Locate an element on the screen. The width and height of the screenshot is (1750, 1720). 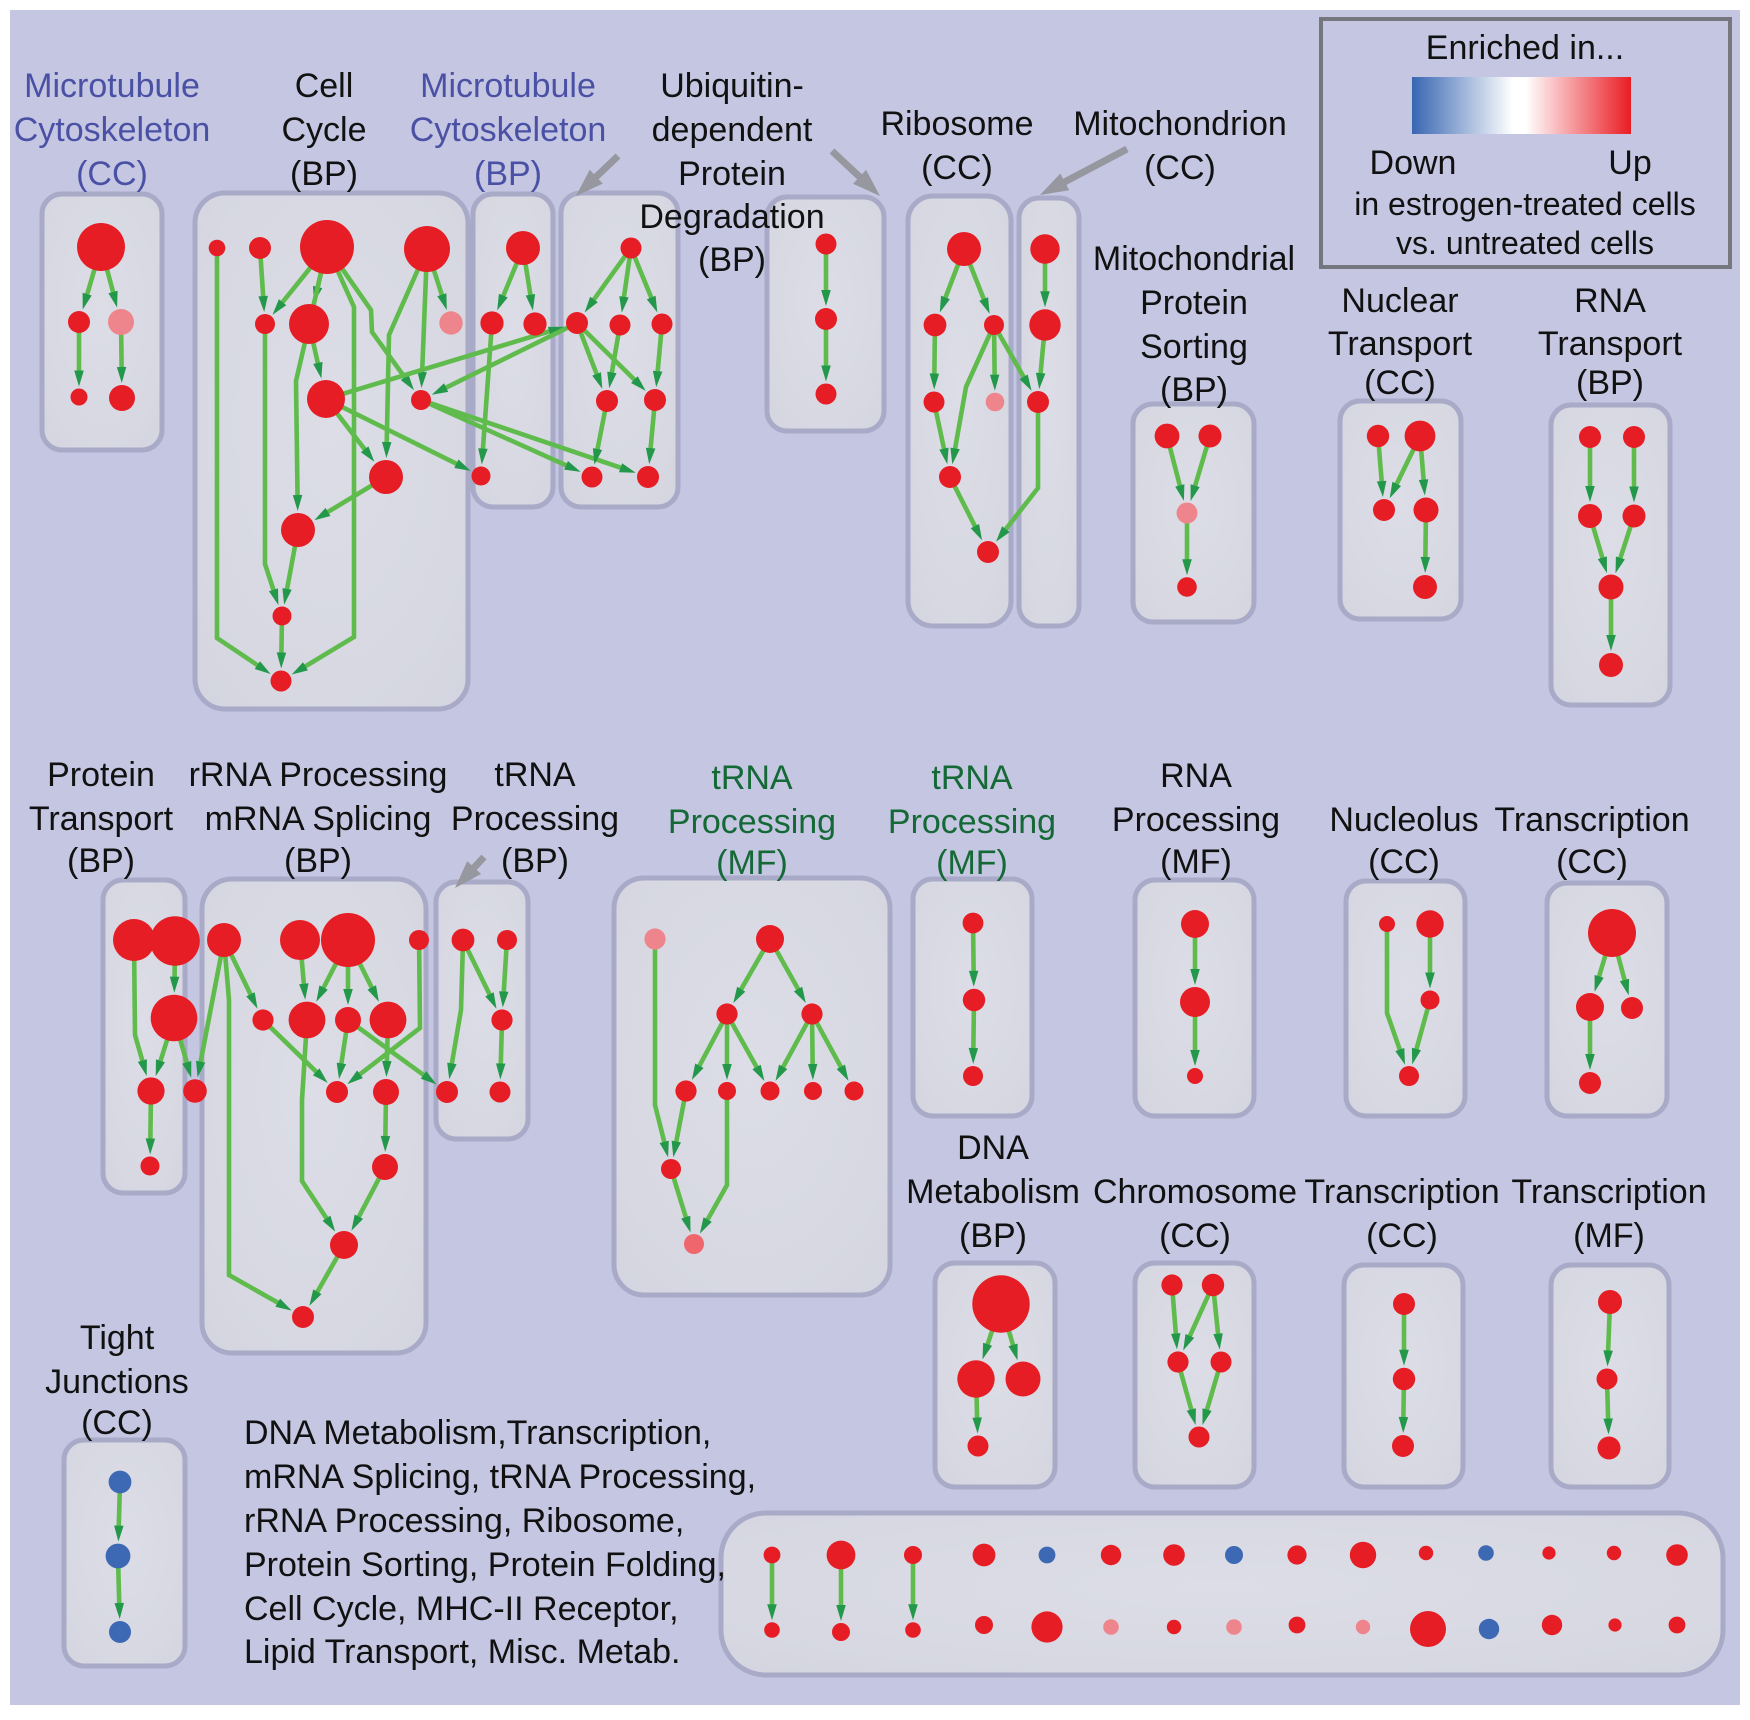
svg-text: DNA Metabolism,Transcription, is located at coordinates (477, 1433).